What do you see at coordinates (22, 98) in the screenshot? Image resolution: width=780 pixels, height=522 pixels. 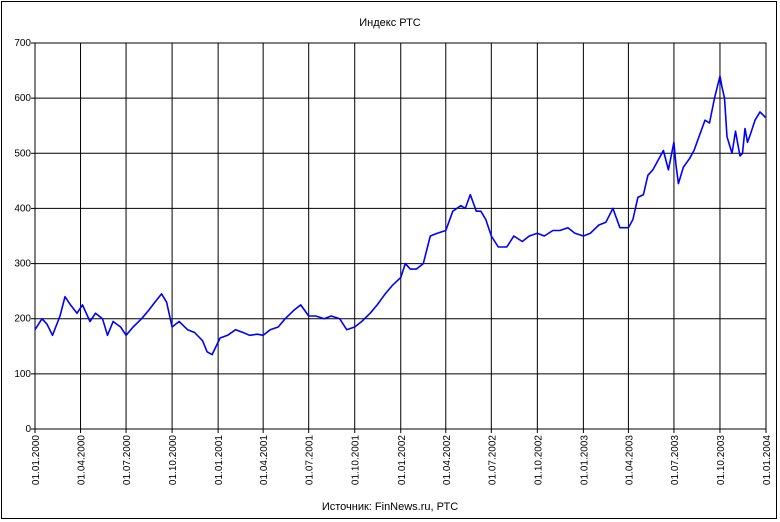 I see `y-tick-label: 600` at bounding box center [22, 98].